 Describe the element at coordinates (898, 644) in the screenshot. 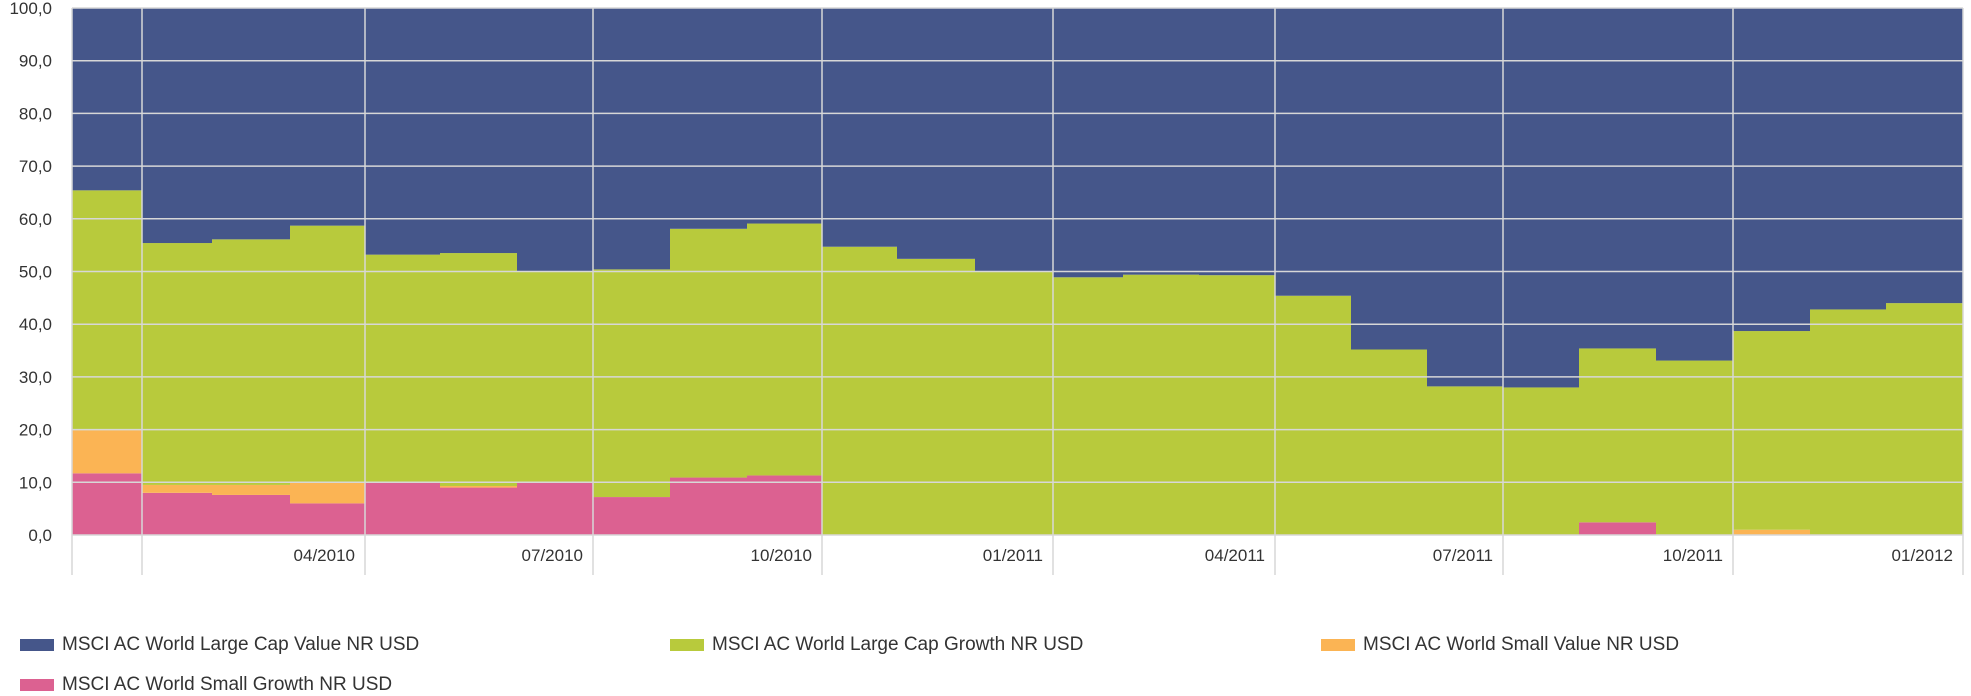

I see `legend-label: MSCI AC World Large Cap Growth NR USD` at that location.